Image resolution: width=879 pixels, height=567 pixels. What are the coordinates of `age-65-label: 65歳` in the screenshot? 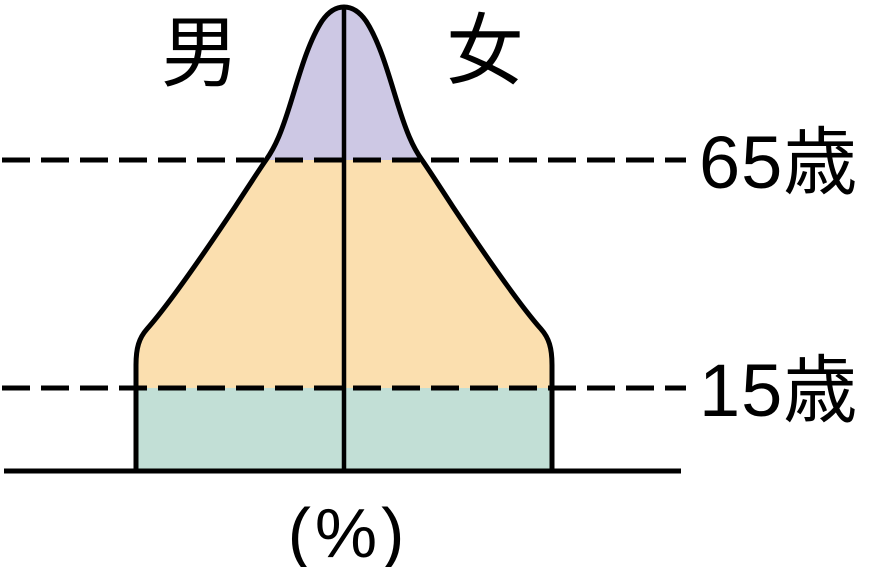 It's located at (779, 162).